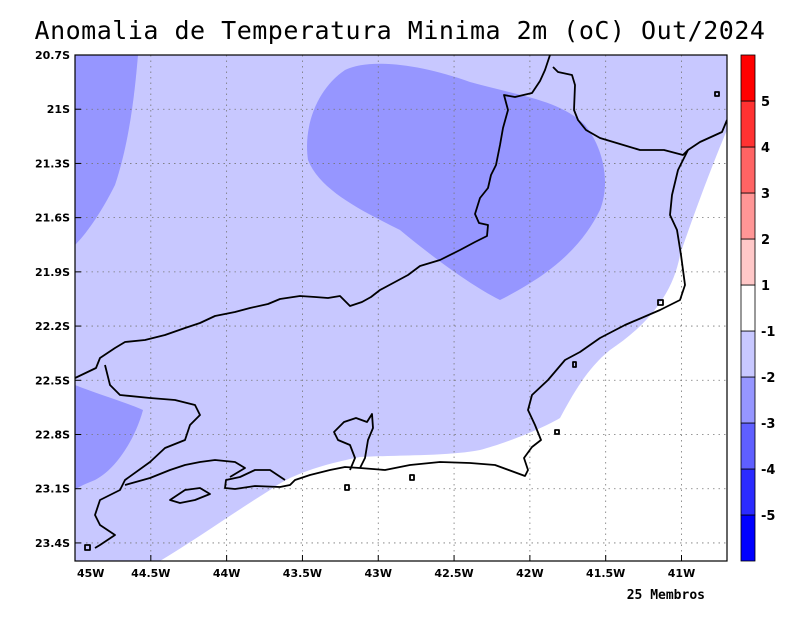  Describe the element at coordinates (768, 424) in the screenshot. I see `colorbar-label: -3` at that location.